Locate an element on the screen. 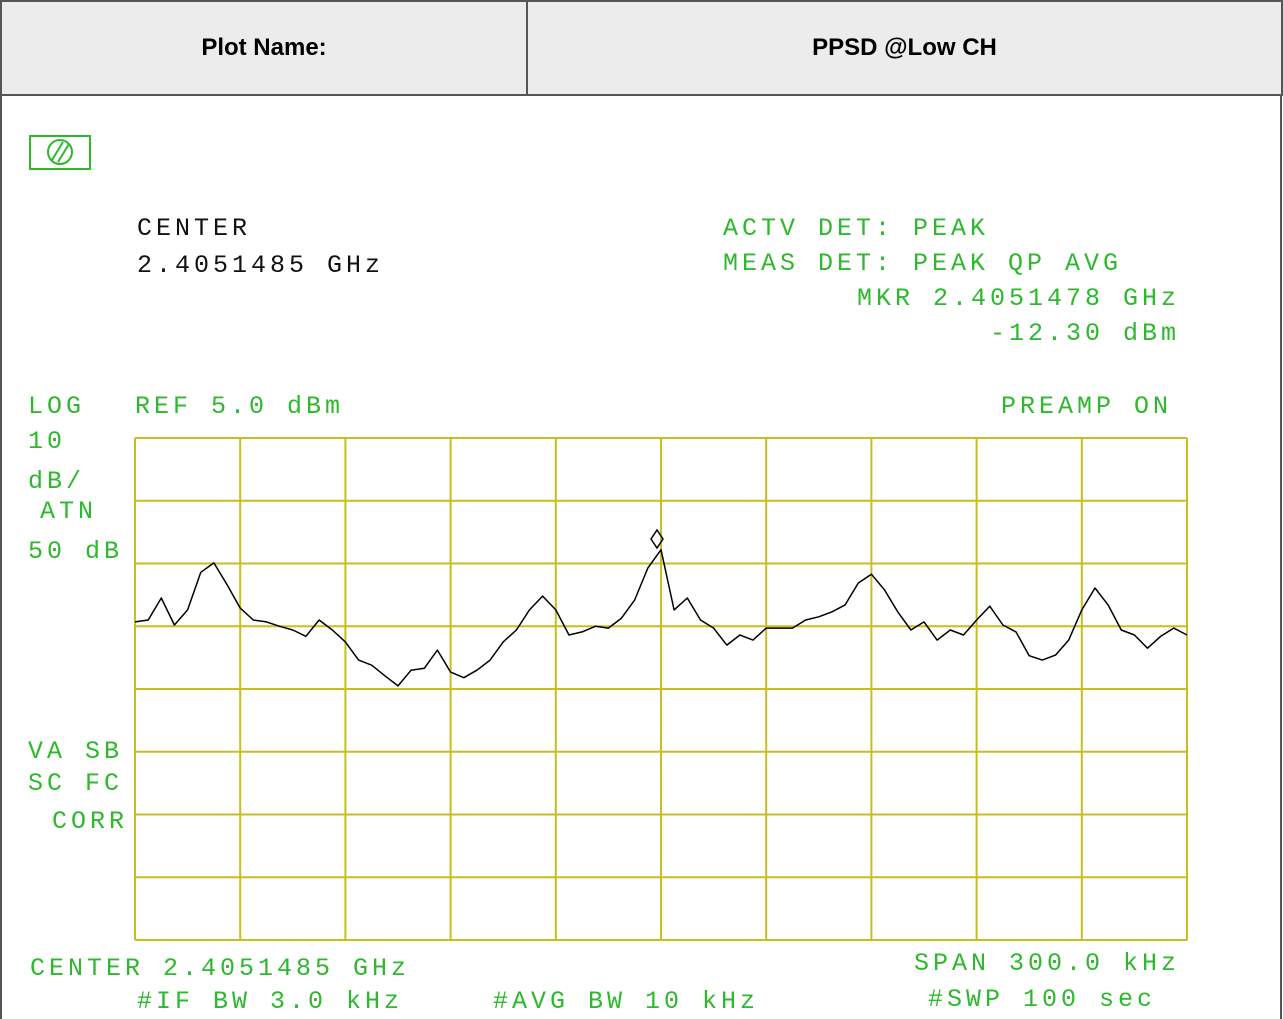  avg-bw: #AVG BW 10 kHz is located at coordinates (626, 1001).